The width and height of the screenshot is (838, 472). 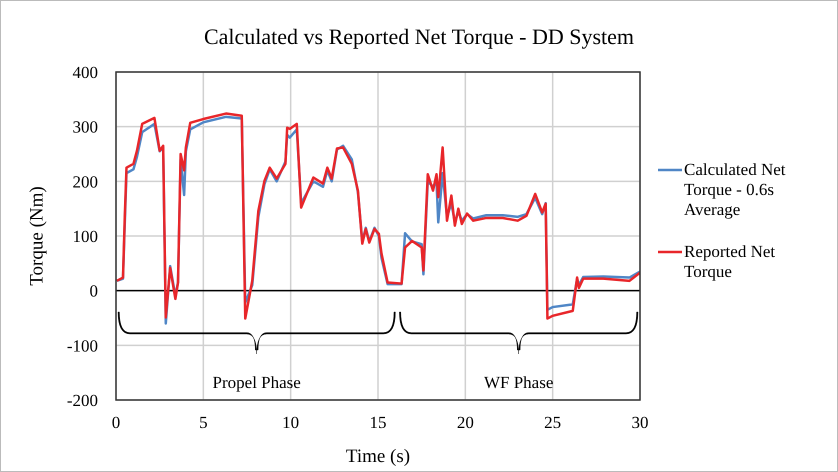 What do you see at coordinates (378, 422) in the screenshot?
I see `x-tick-label: 15` at bounding box center [378, 422].